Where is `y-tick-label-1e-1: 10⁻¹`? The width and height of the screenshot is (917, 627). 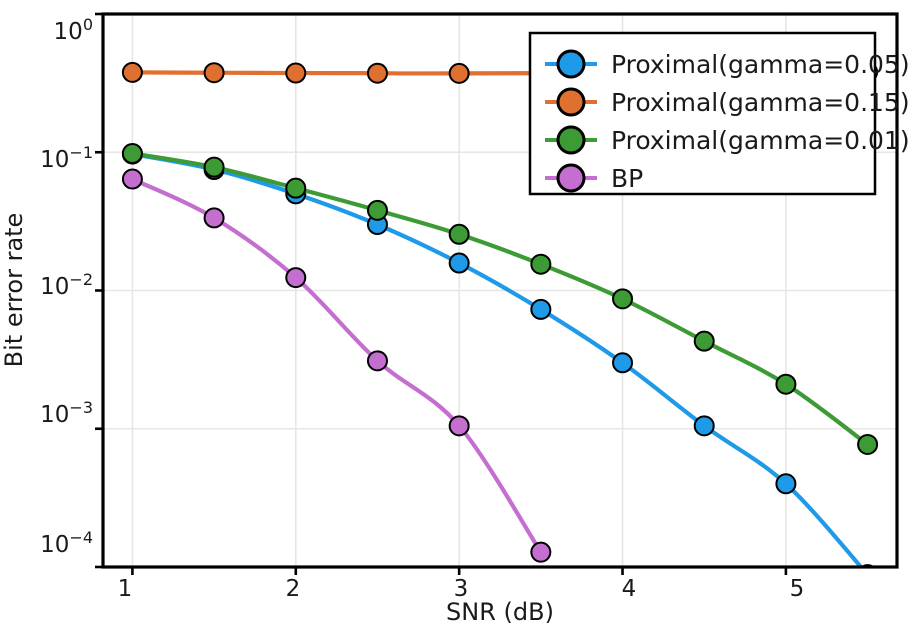
y-tick-label-1e-1: 10⁻¹ is located at coordinates (66, 158).